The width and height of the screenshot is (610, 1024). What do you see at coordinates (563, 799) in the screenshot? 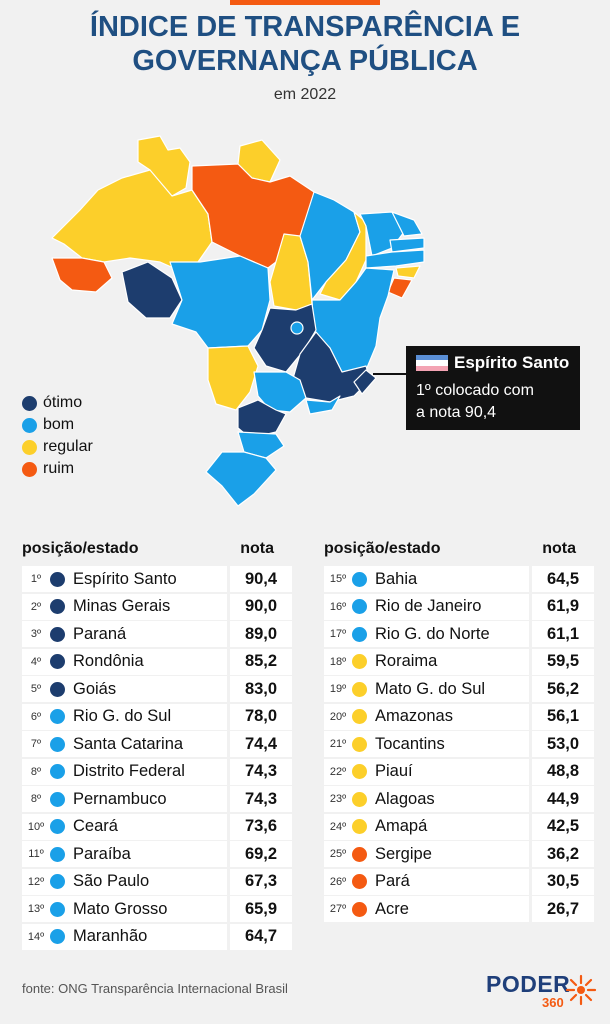
I see `score-value: 44,9` at bounding box center [563, 799].